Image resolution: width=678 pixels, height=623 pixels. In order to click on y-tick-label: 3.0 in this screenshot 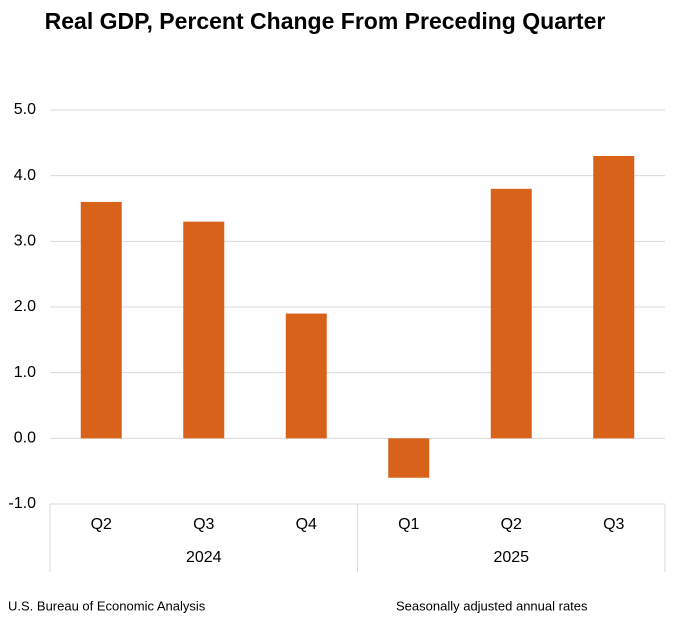, I will do `click(25, 241)`.